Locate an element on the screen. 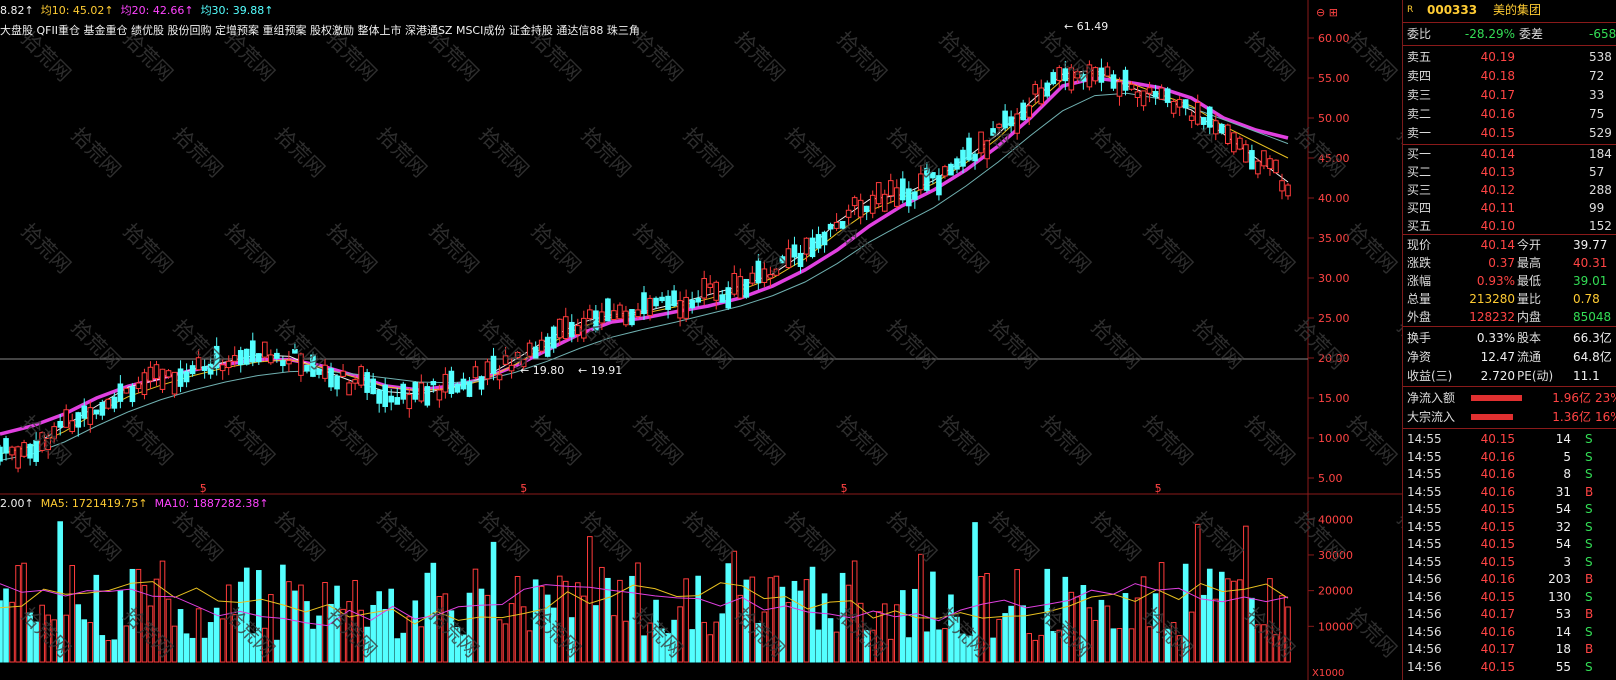 The image size is (1616, 680). ask-row: 卖三 40.17 33 is located at coordinates (1509, 95).